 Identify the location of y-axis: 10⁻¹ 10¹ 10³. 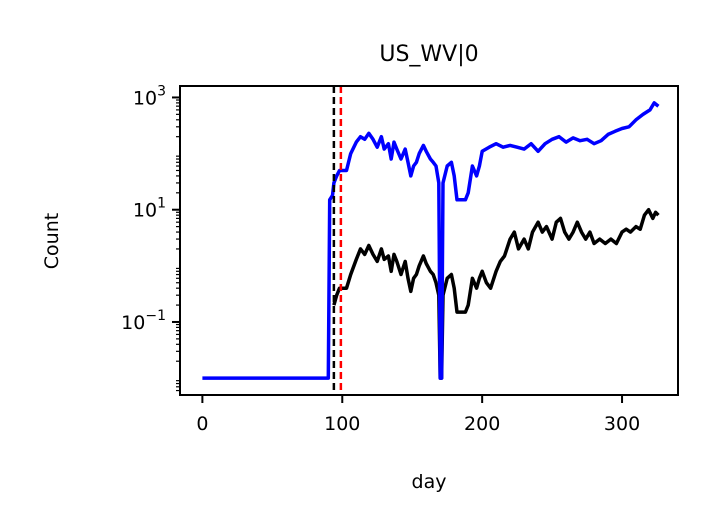
(150, 237).